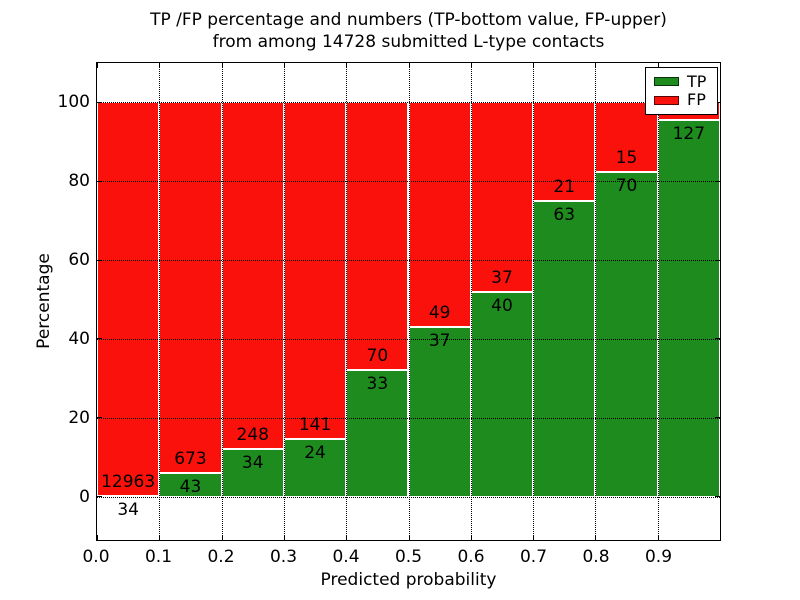 The height and width of the screenshot is (600, 800). What do you see at coordinates (377, 384) in the screenshot?
I see `tp-count-label: 33` at bounding box center [377, 384].